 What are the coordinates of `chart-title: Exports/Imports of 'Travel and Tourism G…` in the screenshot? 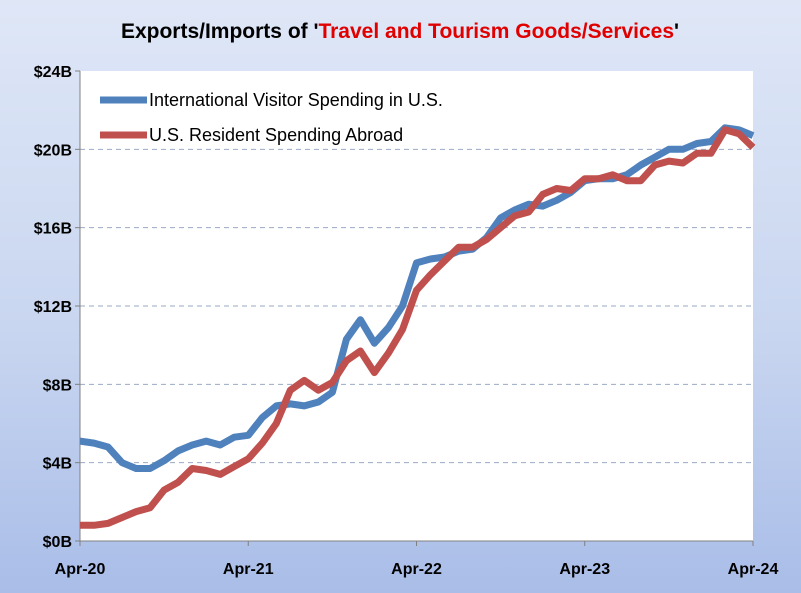 It's located at (400, 31).